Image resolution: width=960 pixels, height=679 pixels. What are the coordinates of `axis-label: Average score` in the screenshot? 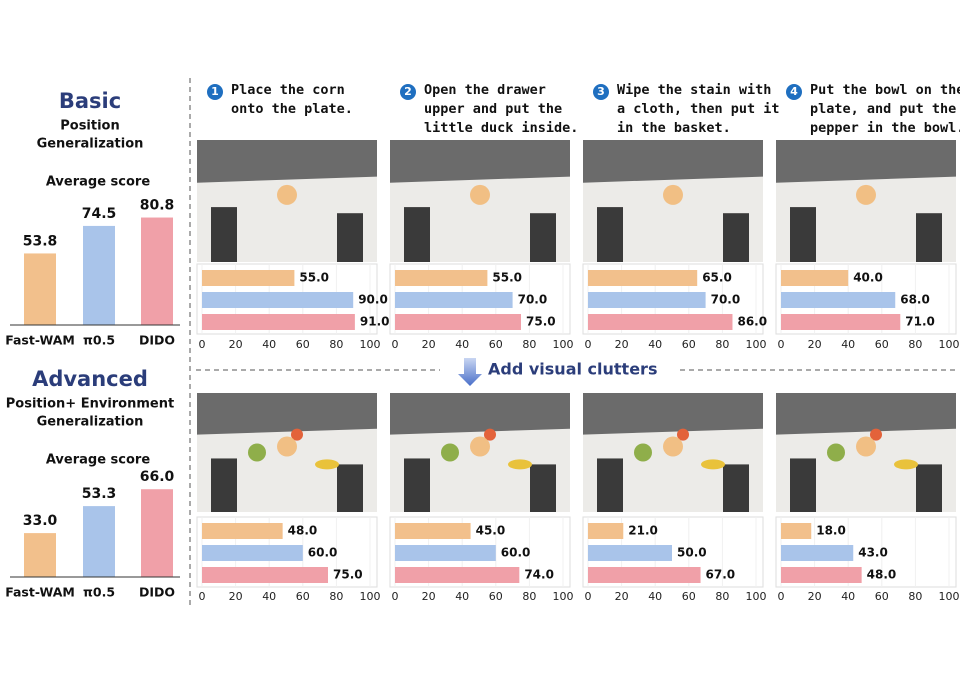 It's located at (98, 460).